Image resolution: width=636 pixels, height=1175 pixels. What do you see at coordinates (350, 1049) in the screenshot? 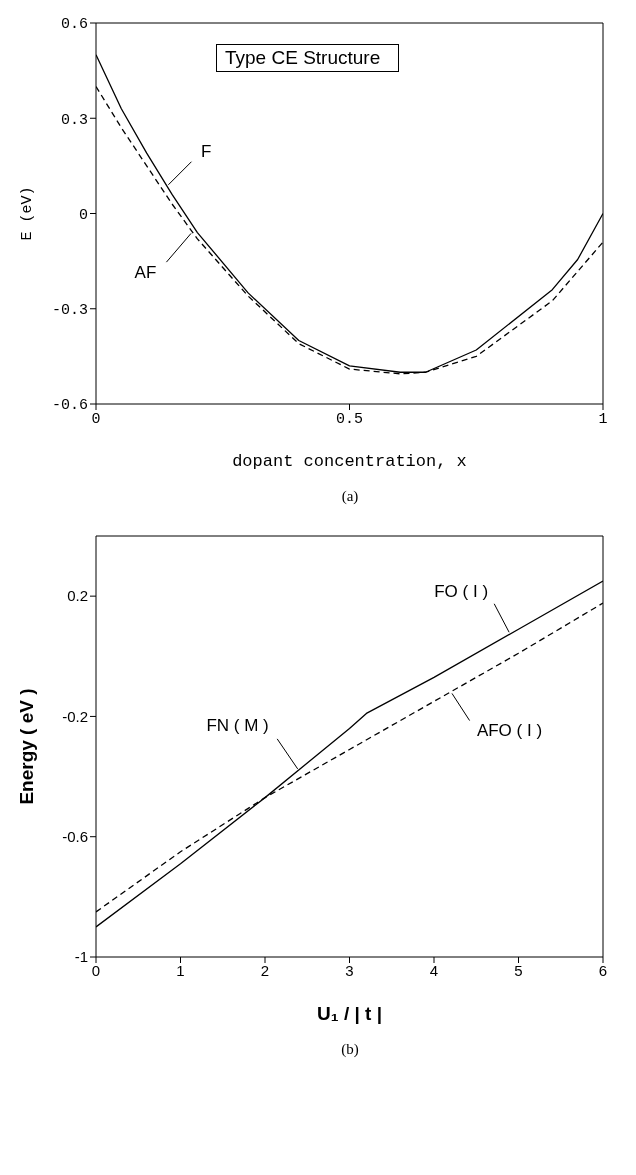
I see `text: (b)` at bounding box center [350, 1049].